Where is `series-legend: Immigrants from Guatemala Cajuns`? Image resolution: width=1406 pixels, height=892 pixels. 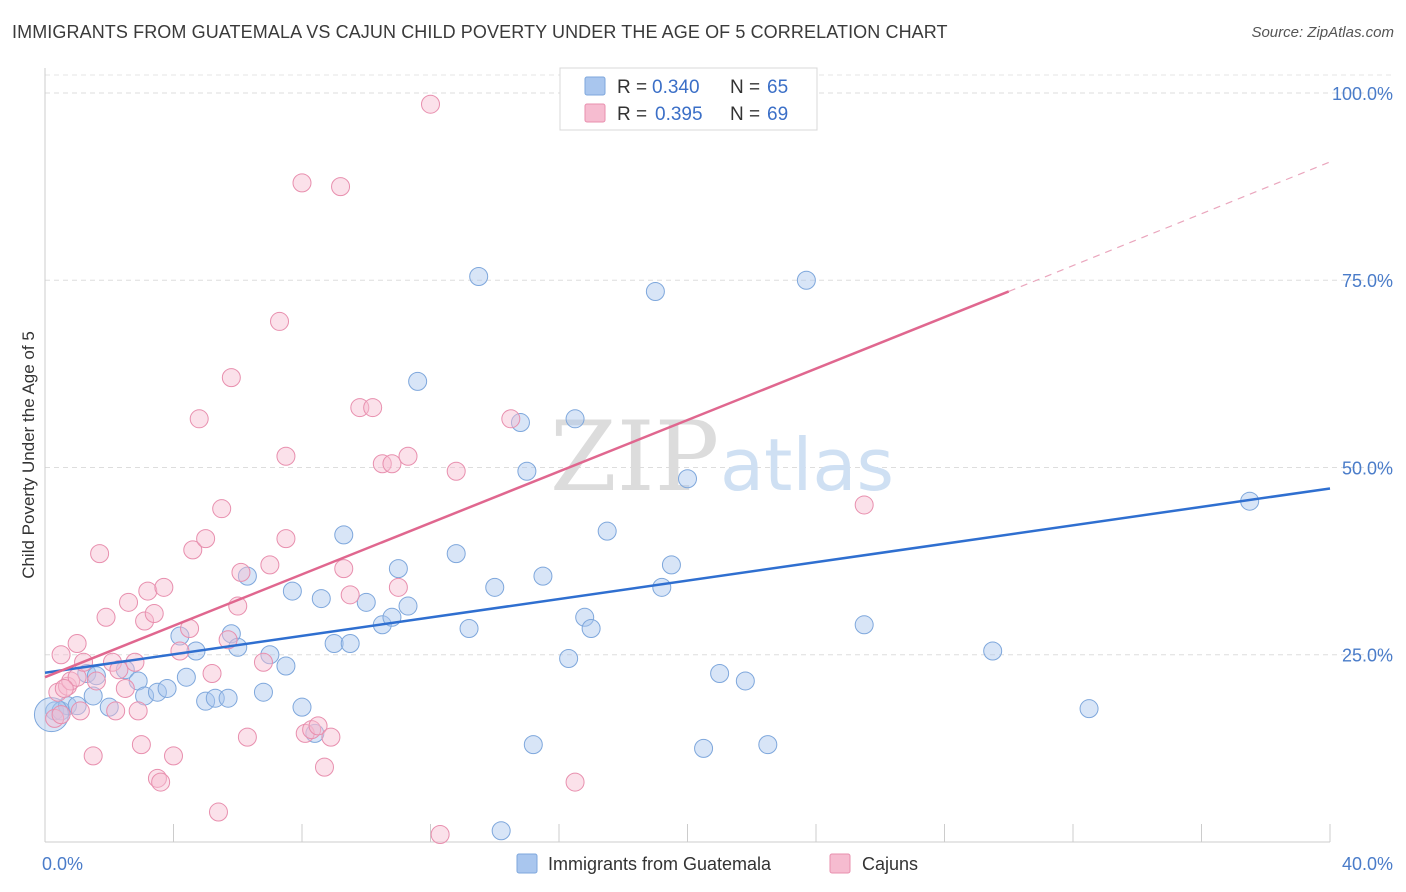 series-legend: Immigrants from Guatemala Cajuns is located at coordinates (717, 863).